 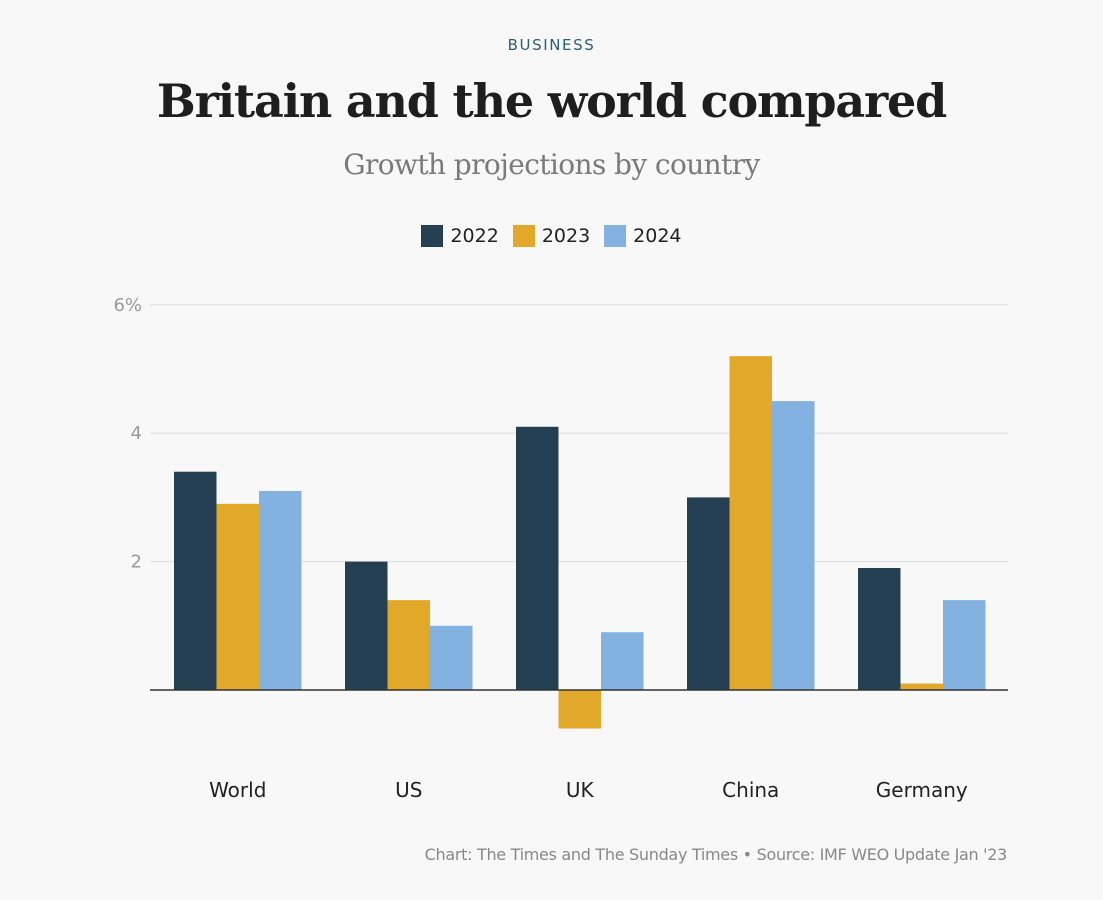 What do you see at coordinates (280, 590) in the screenshot?
I see `bar-world-2024` at bounding box center [280, 590].